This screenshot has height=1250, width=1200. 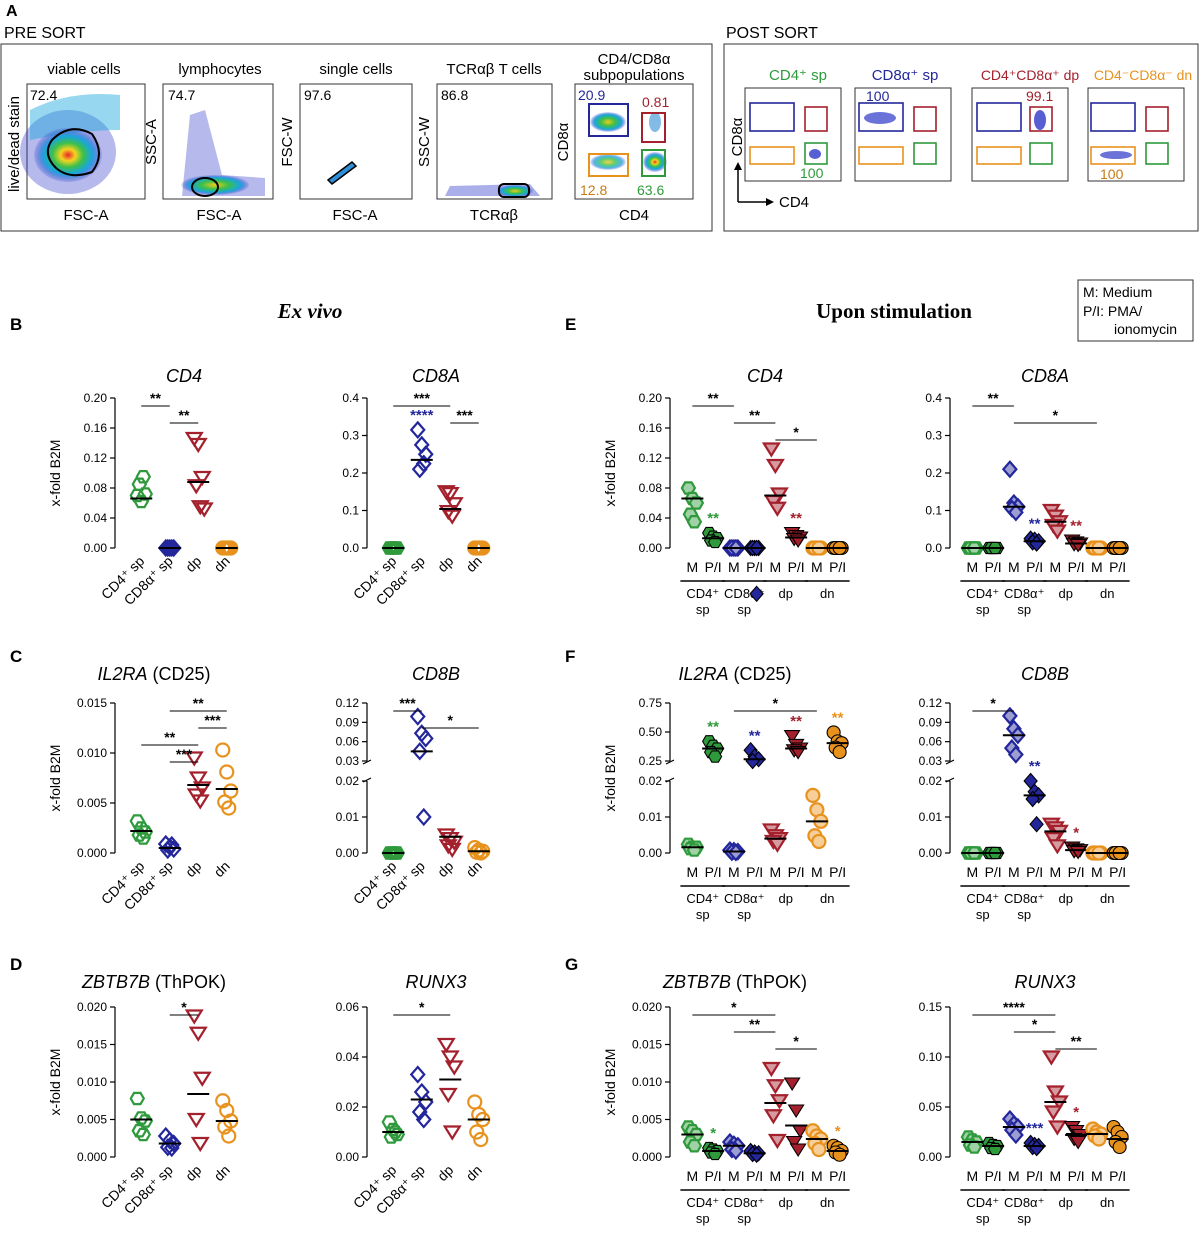 I want to click on y-tick-label: 0.25, so click(x=651, y=761).